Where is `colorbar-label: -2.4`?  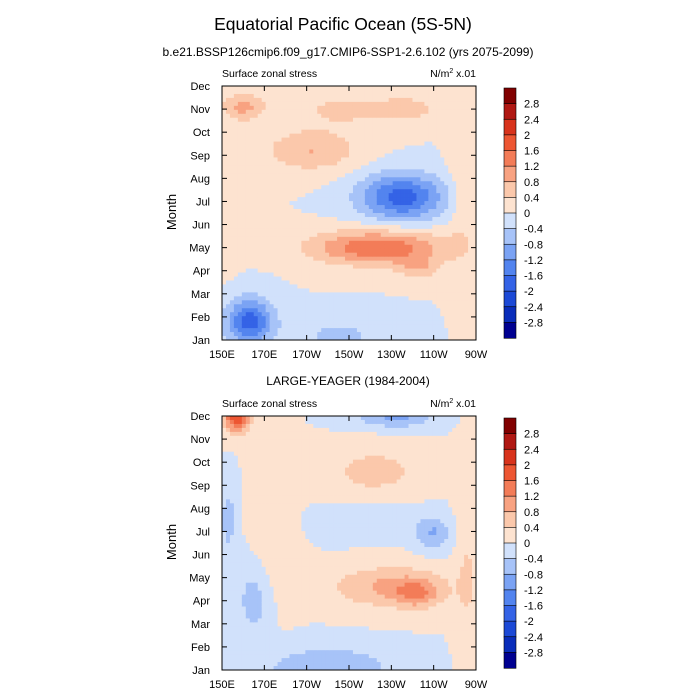 colorbar-label: -2.4 is located at coordinates (533, 308).